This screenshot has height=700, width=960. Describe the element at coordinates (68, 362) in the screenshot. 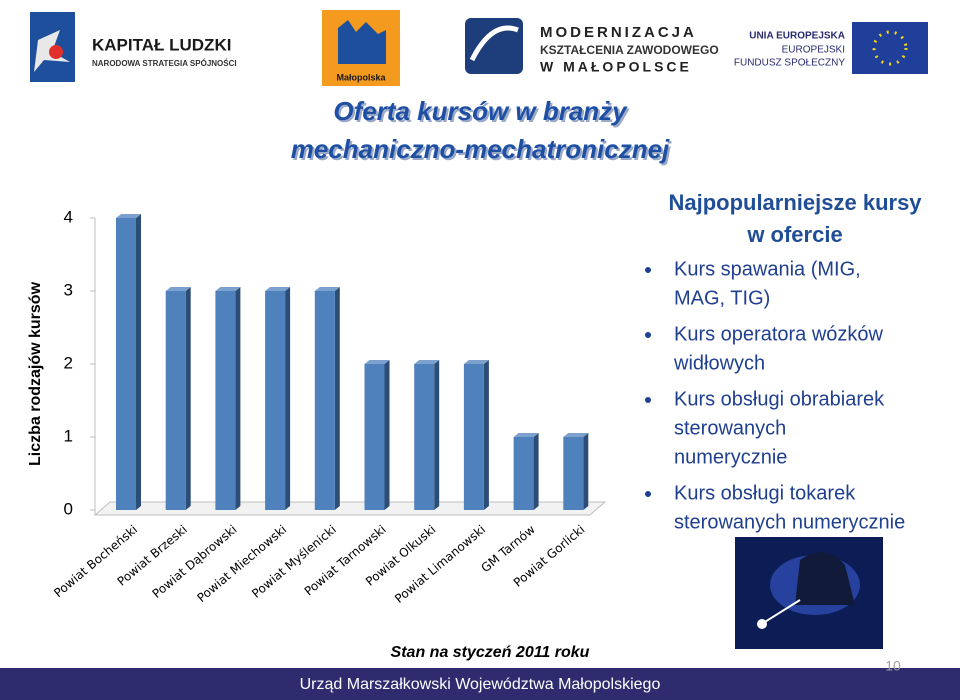

I see `y-tick-label: 2` at that location.